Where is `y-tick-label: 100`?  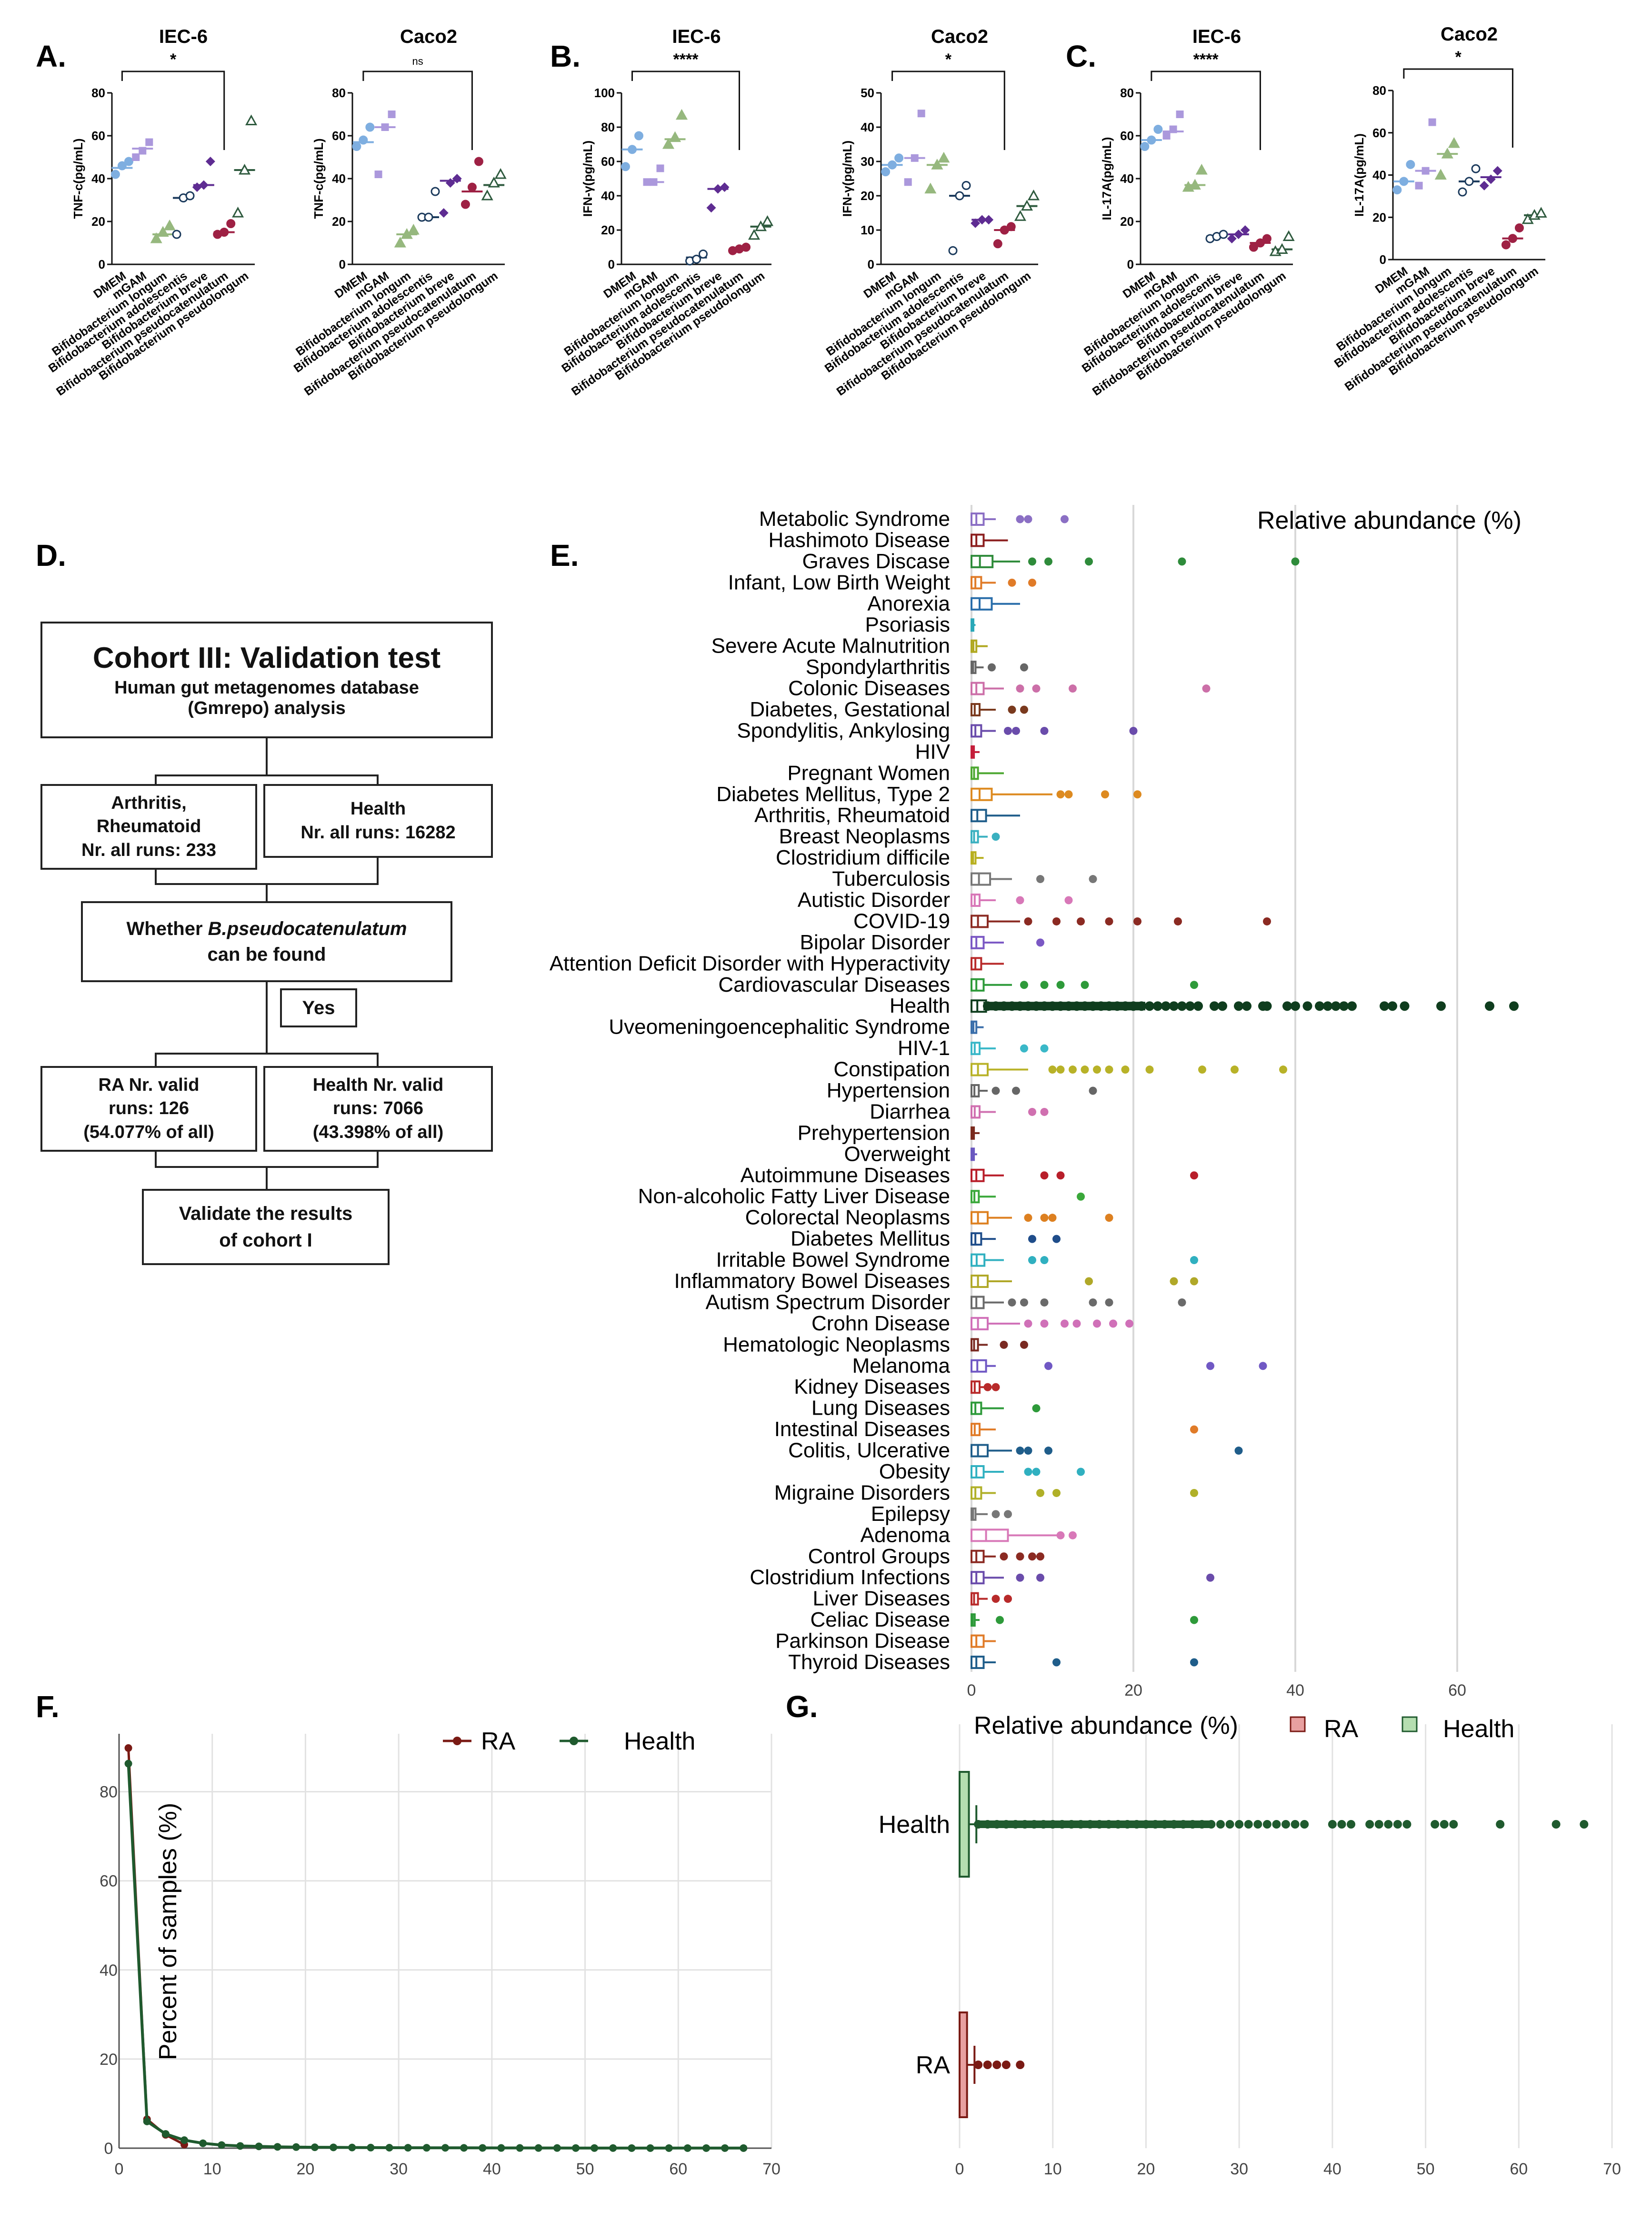
y-tick-label: 100 is located at coordinates (605, 93).